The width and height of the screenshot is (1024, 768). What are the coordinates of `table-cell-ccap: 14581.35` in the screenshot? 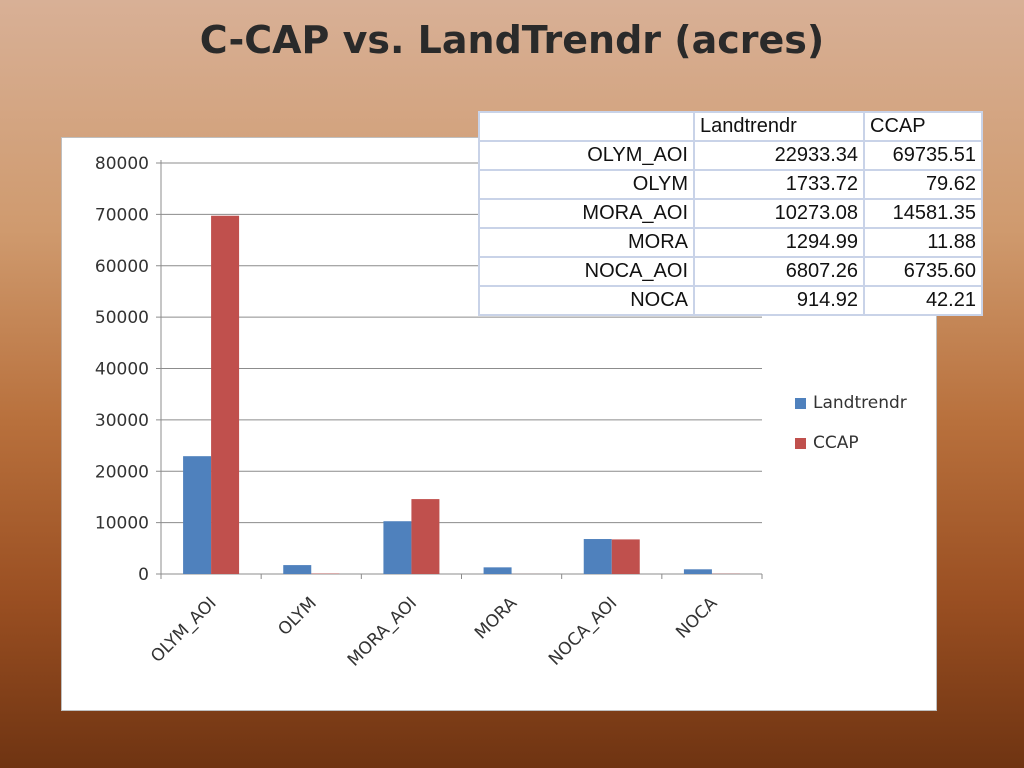 It's located at (923, 213).